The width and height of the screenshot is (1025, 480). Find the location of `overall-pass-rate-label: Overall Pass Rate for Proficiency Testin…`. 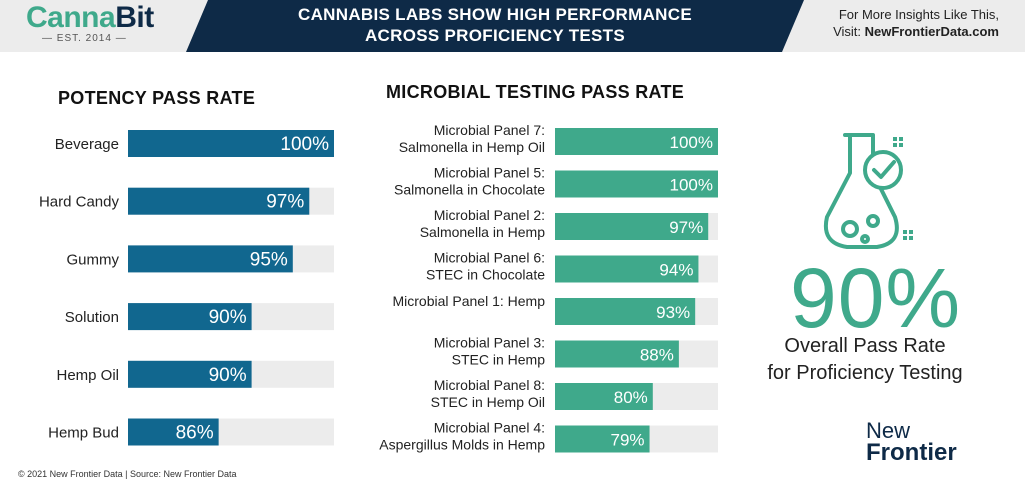

overall-pass-rate-label: Overall Pass Rate for Proficiency Testin… is located at coordinates (865, 359).